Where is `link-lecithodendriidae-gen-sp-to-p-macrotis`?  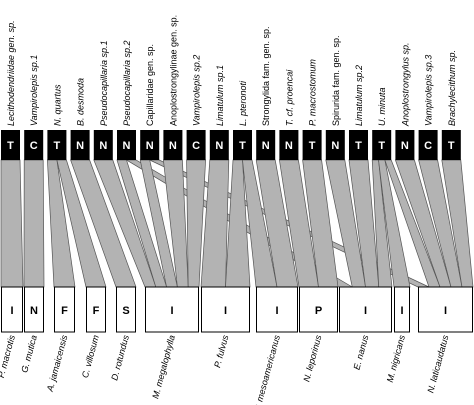 link-lecithodendriidae-gen-sp-to-p-macrotis is located at coordinates (12, 223).